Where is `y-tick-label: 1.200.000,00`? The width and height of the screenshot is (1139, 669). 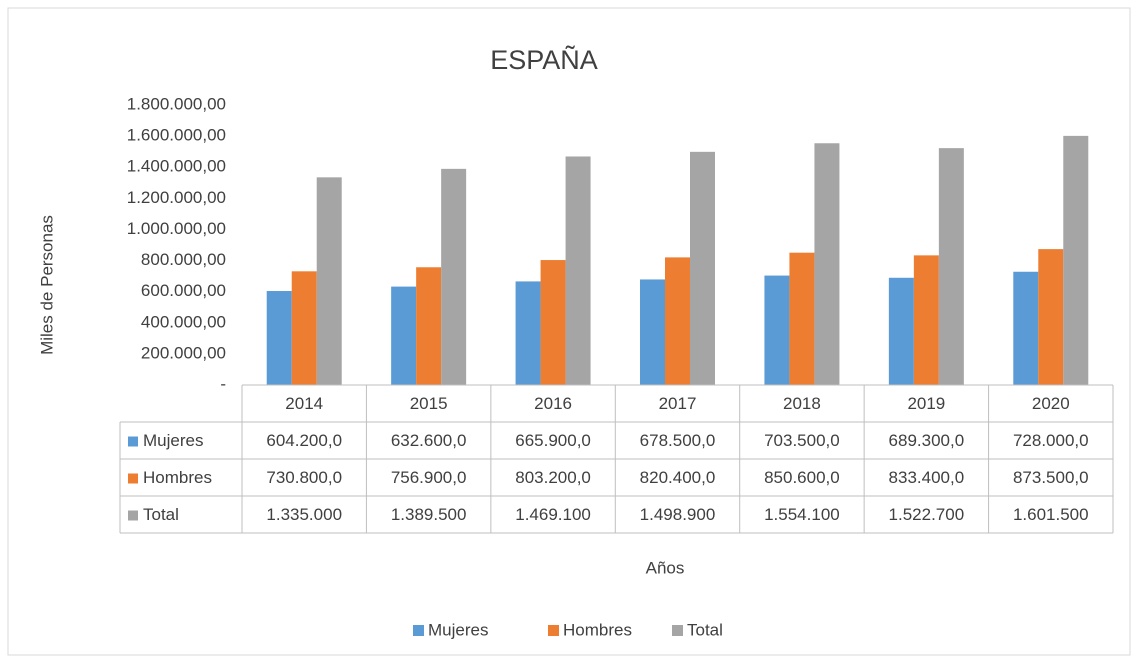
y-tick-label: 1.200.000,00 is located at coordinates (176, 197).